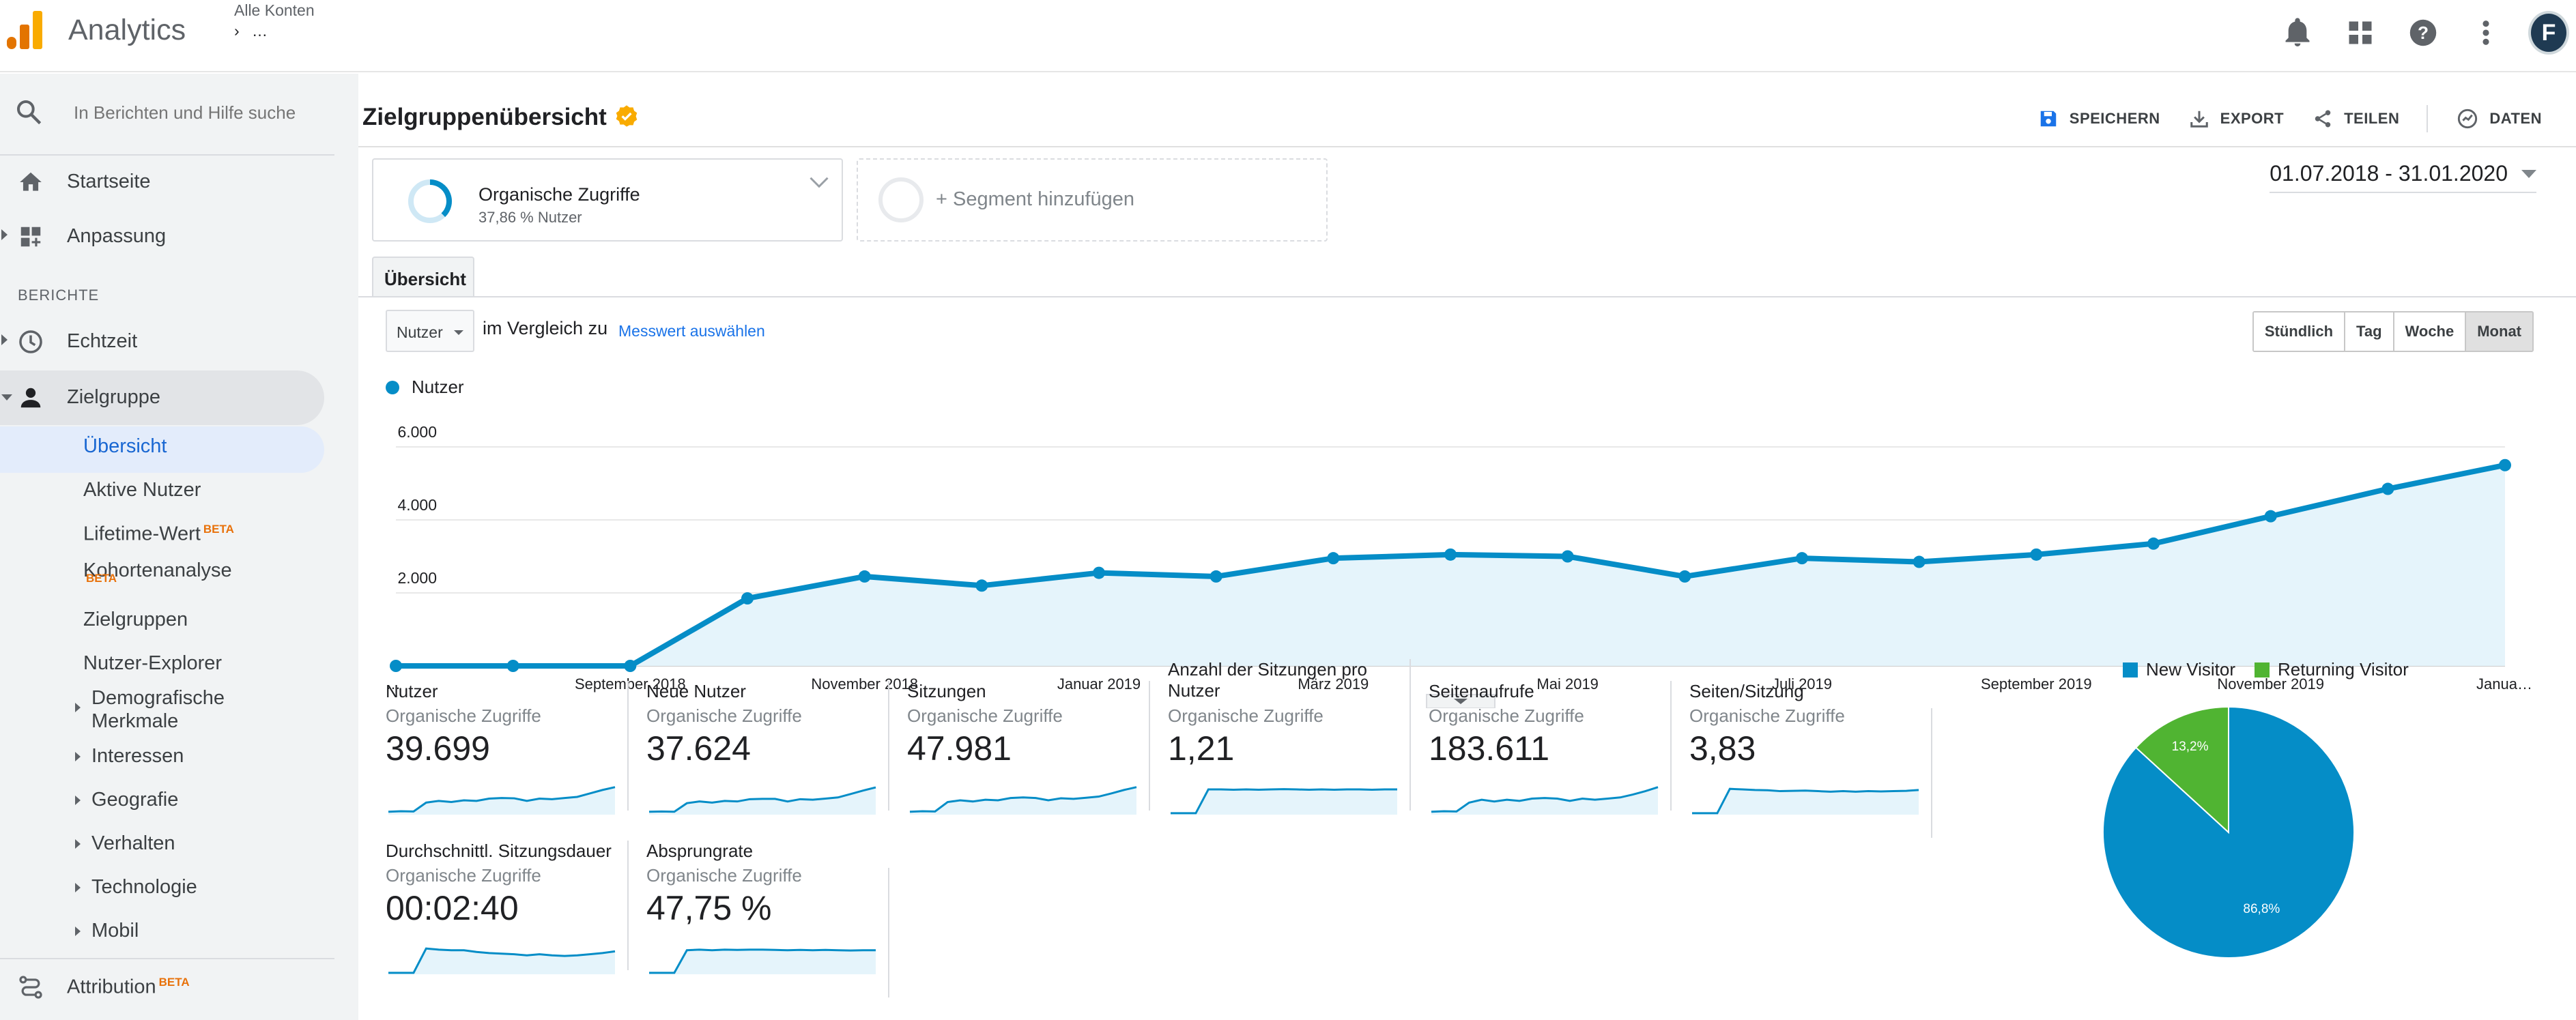 This screenshot has height=1020, width=2576. What do you see at coordinates (1722, 748) in the screenshot?
I see `scorecard-value: 3,83` at bounding box center [1722, 748].